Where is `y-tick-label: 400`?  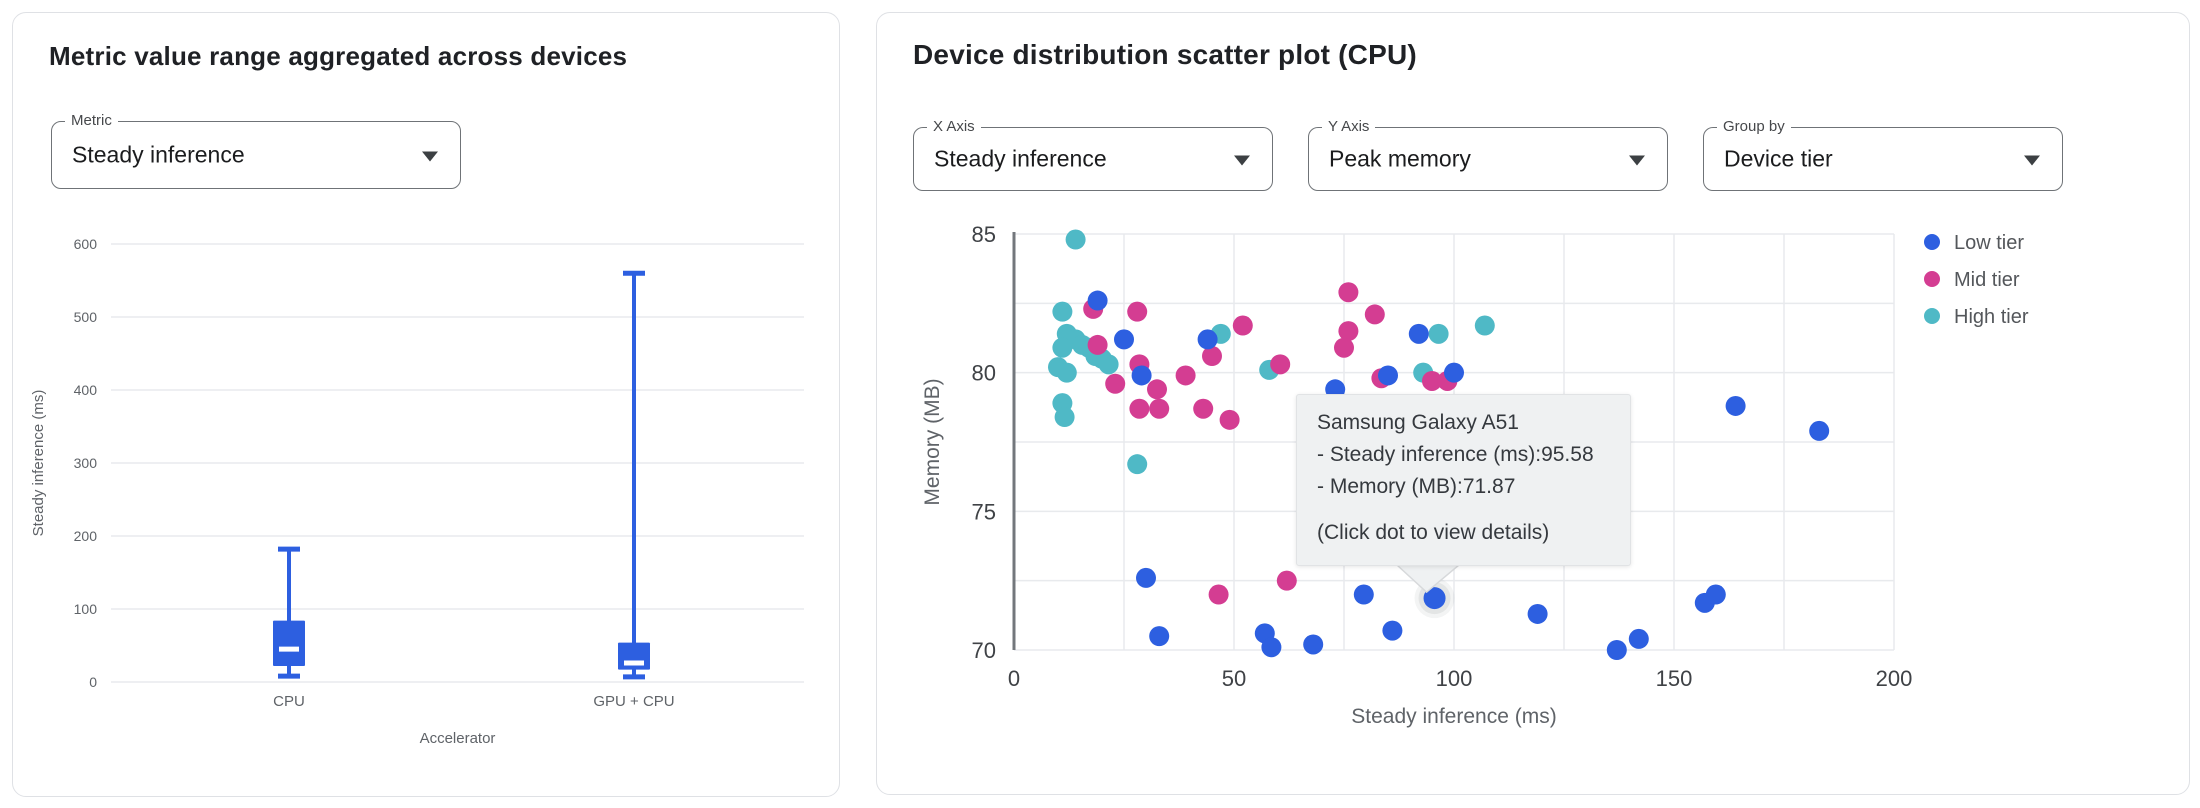 y-tick-label: 400 is located at coordinates (86, 390).